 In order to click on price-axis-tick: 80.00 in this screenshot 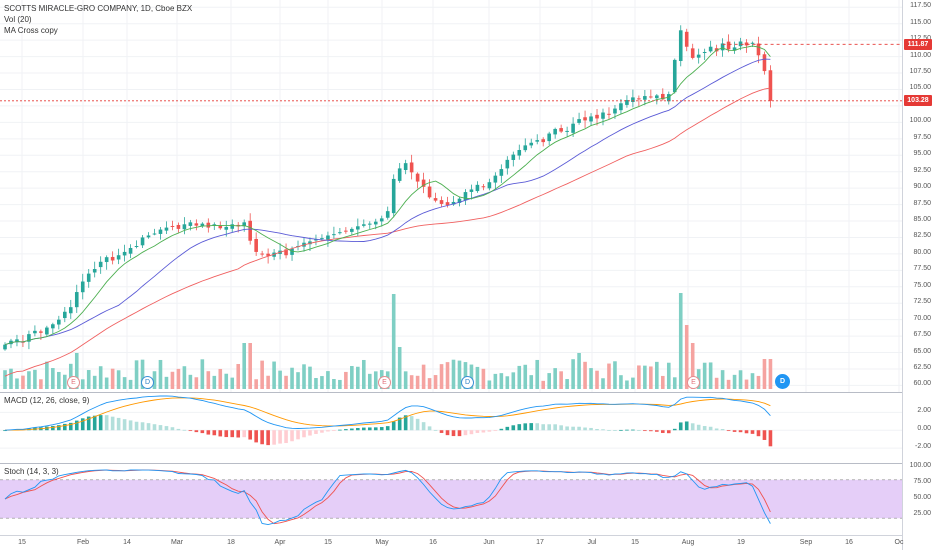, I will do `click(922, 252)`.